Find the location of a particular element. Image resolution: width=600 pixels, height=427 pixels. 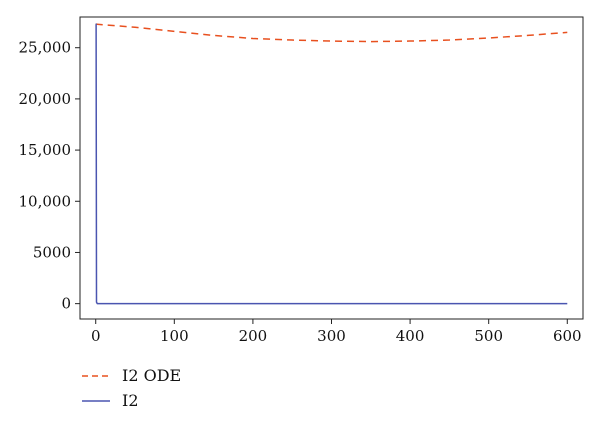

y-tick-label: 15,000 is located at coordinates (45, 150).